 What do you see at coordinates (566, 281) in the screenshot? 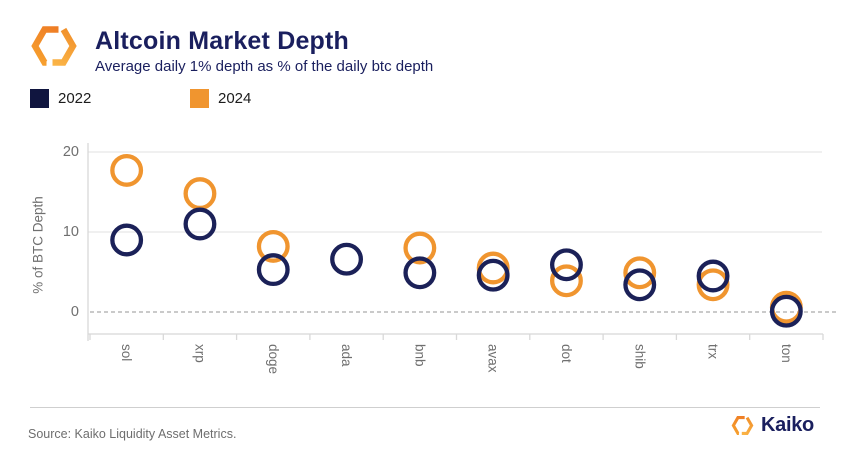
I see `point-dot-2024` at bounding box center [566, 281].